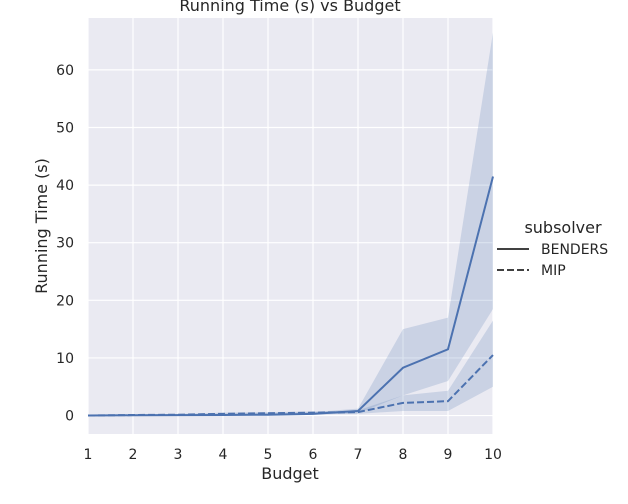  I want to click on chart-title: Running Time (s) vs Budget, so click(289, 7).